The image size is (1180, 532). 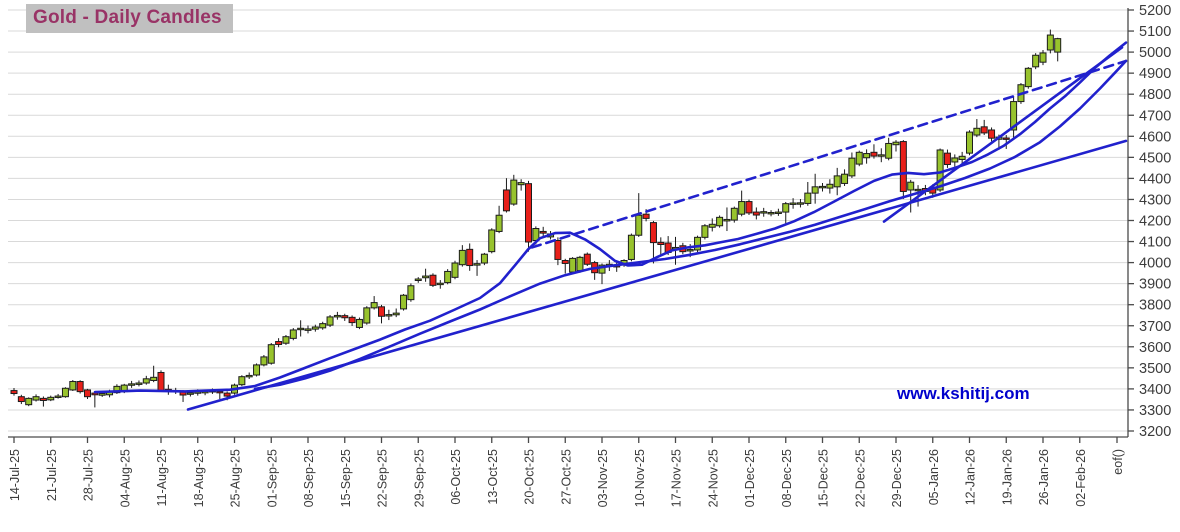 I want to click on svg-text: 24-Nov-25, so click(x=713, y=478).